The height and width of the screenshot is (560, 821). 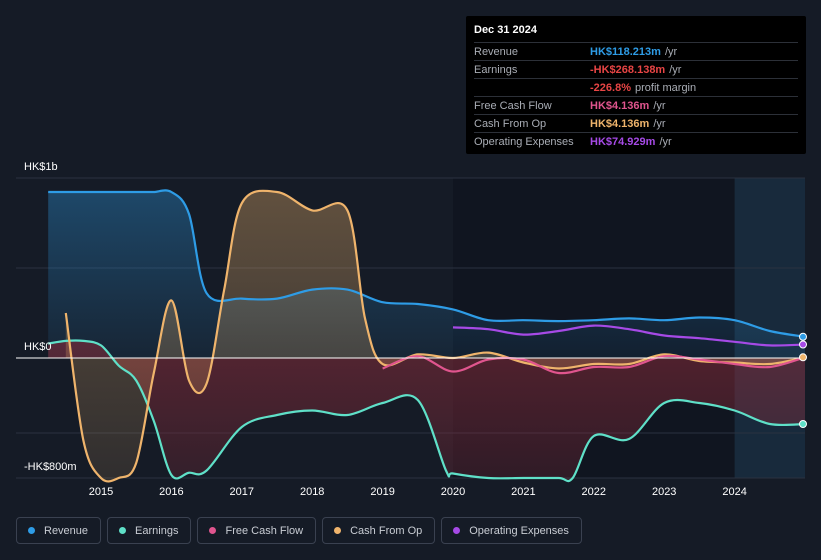 What do you see at coordinates (623, 141) in the screenshot?
I see `tooltip-row-value: HK$74.929m` at bounding box center [623, 141].